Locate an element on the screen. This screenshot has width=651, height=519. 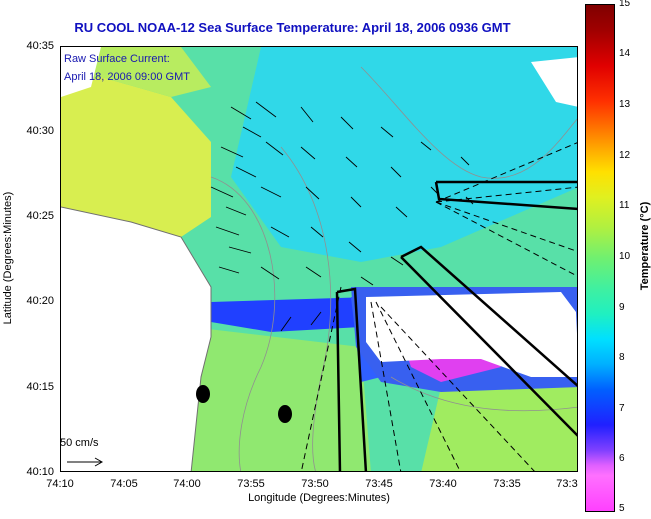
x-tick-label: 74:05 is located at coordinates (124, 484).